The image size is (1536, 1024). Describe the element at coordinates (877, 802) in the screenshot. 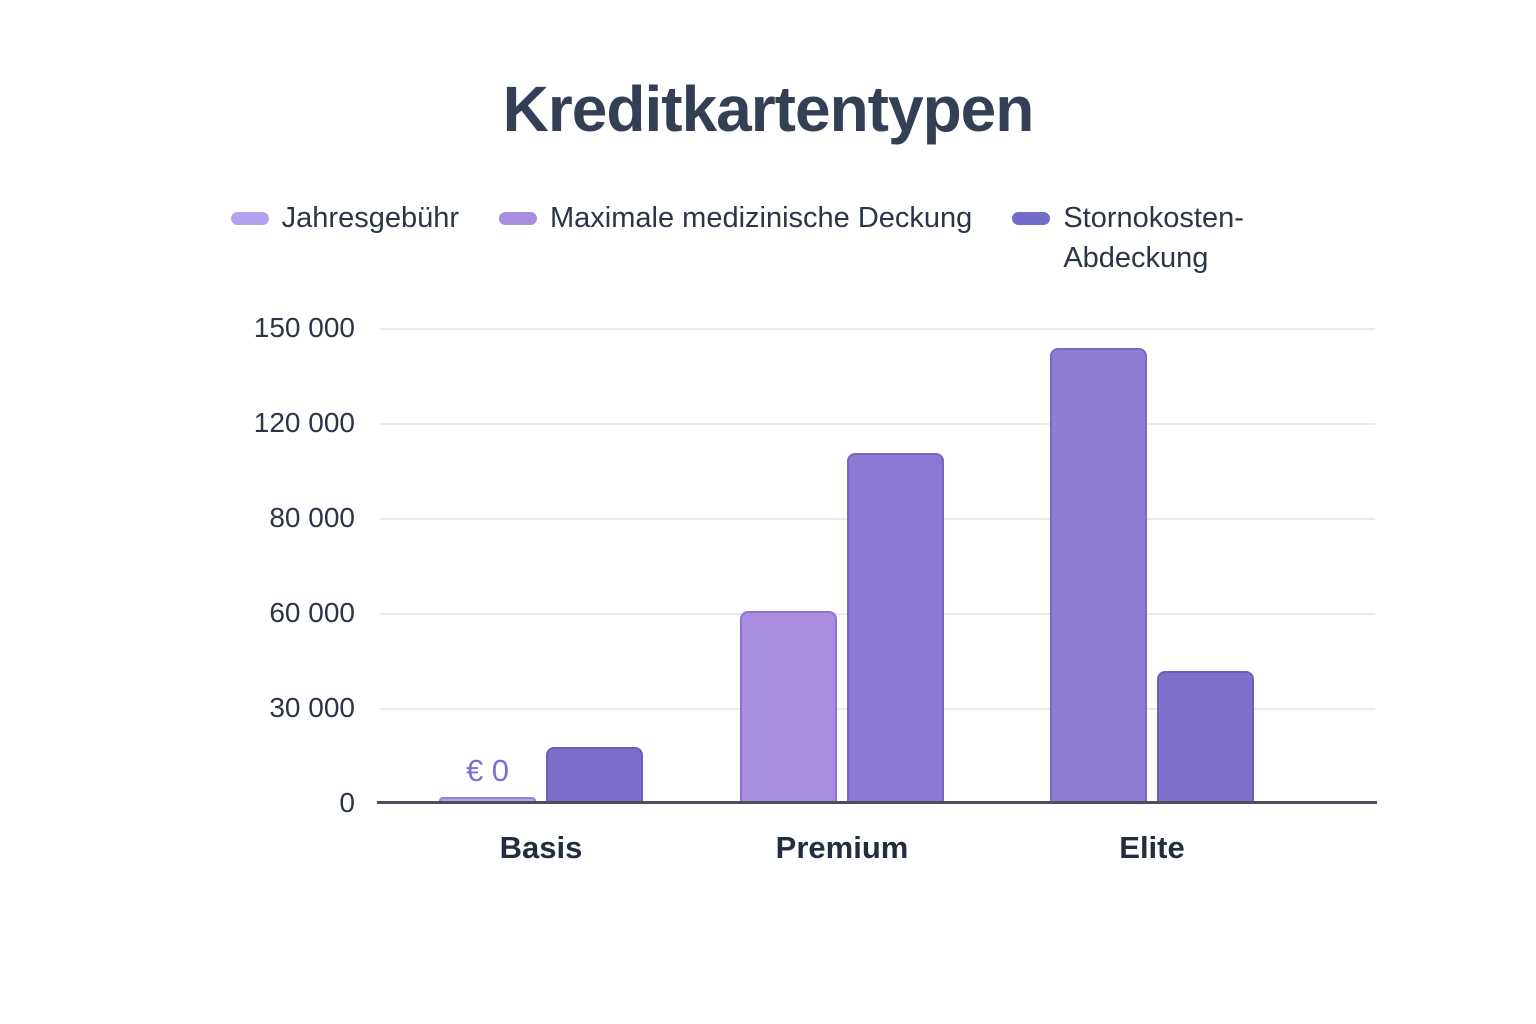

I see `x-axis-line` at that location.